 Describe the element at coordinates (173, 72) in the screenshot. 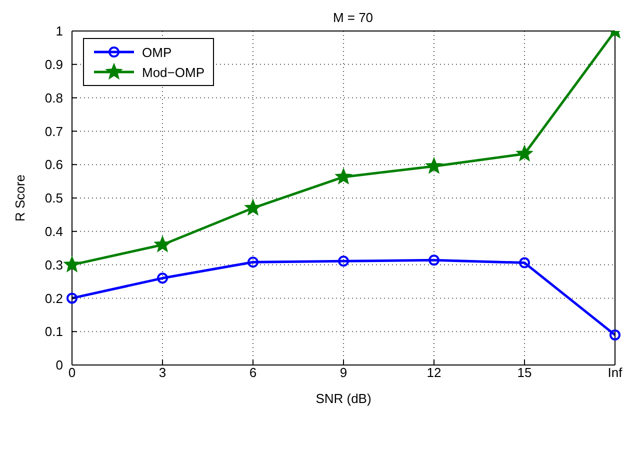

I see `legend-label: Mod−OMP` at that location.